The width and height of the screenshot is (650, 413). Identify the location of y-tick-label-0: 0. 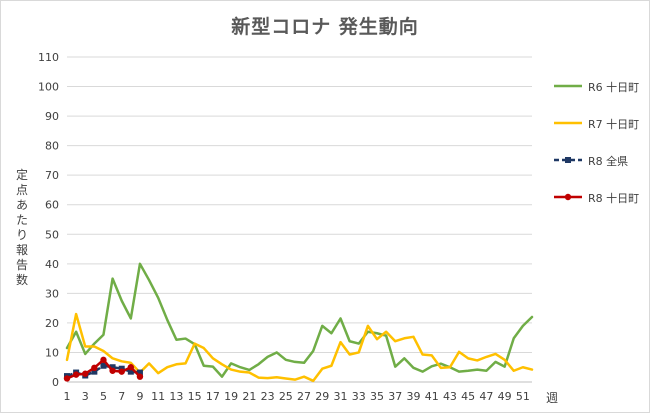
(55, 382).